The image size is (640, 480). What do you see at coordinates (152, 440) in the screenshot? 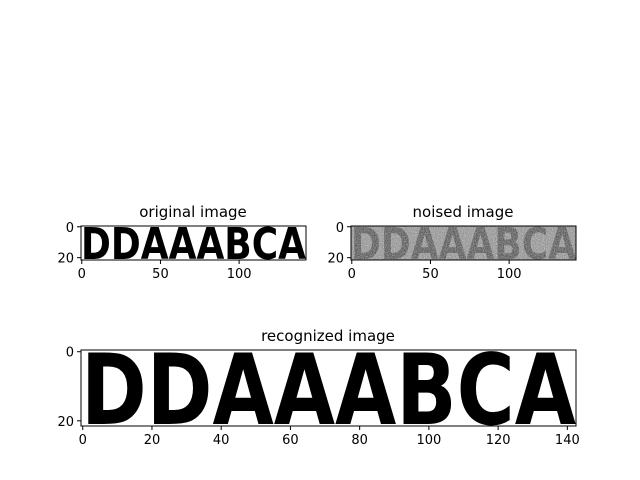
I see `x-tick-label: 20` at bounding box center [152, 440].